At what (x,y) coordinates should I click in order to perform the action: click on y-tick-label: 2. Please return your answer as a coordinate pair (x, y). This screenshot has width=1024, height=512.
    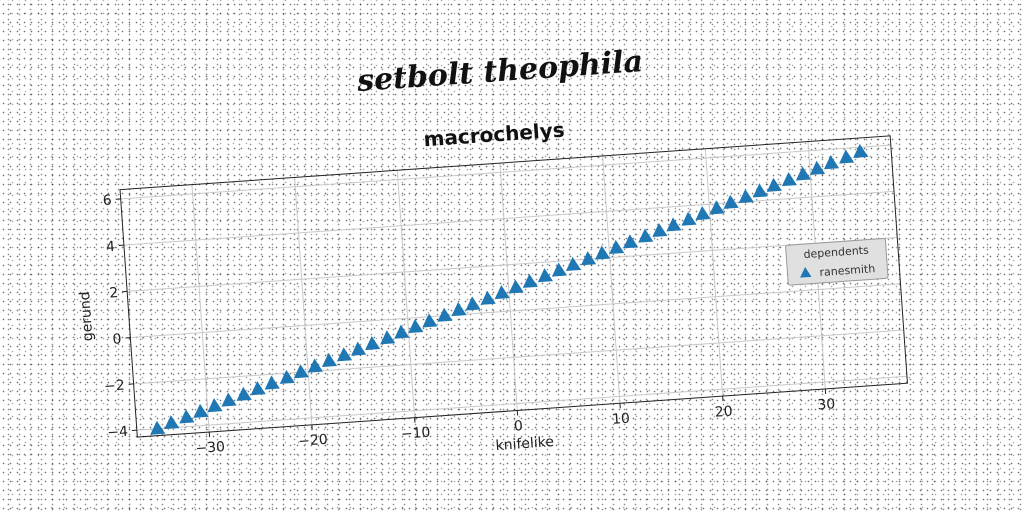
    Looking at the image, I should click on (114, 293).